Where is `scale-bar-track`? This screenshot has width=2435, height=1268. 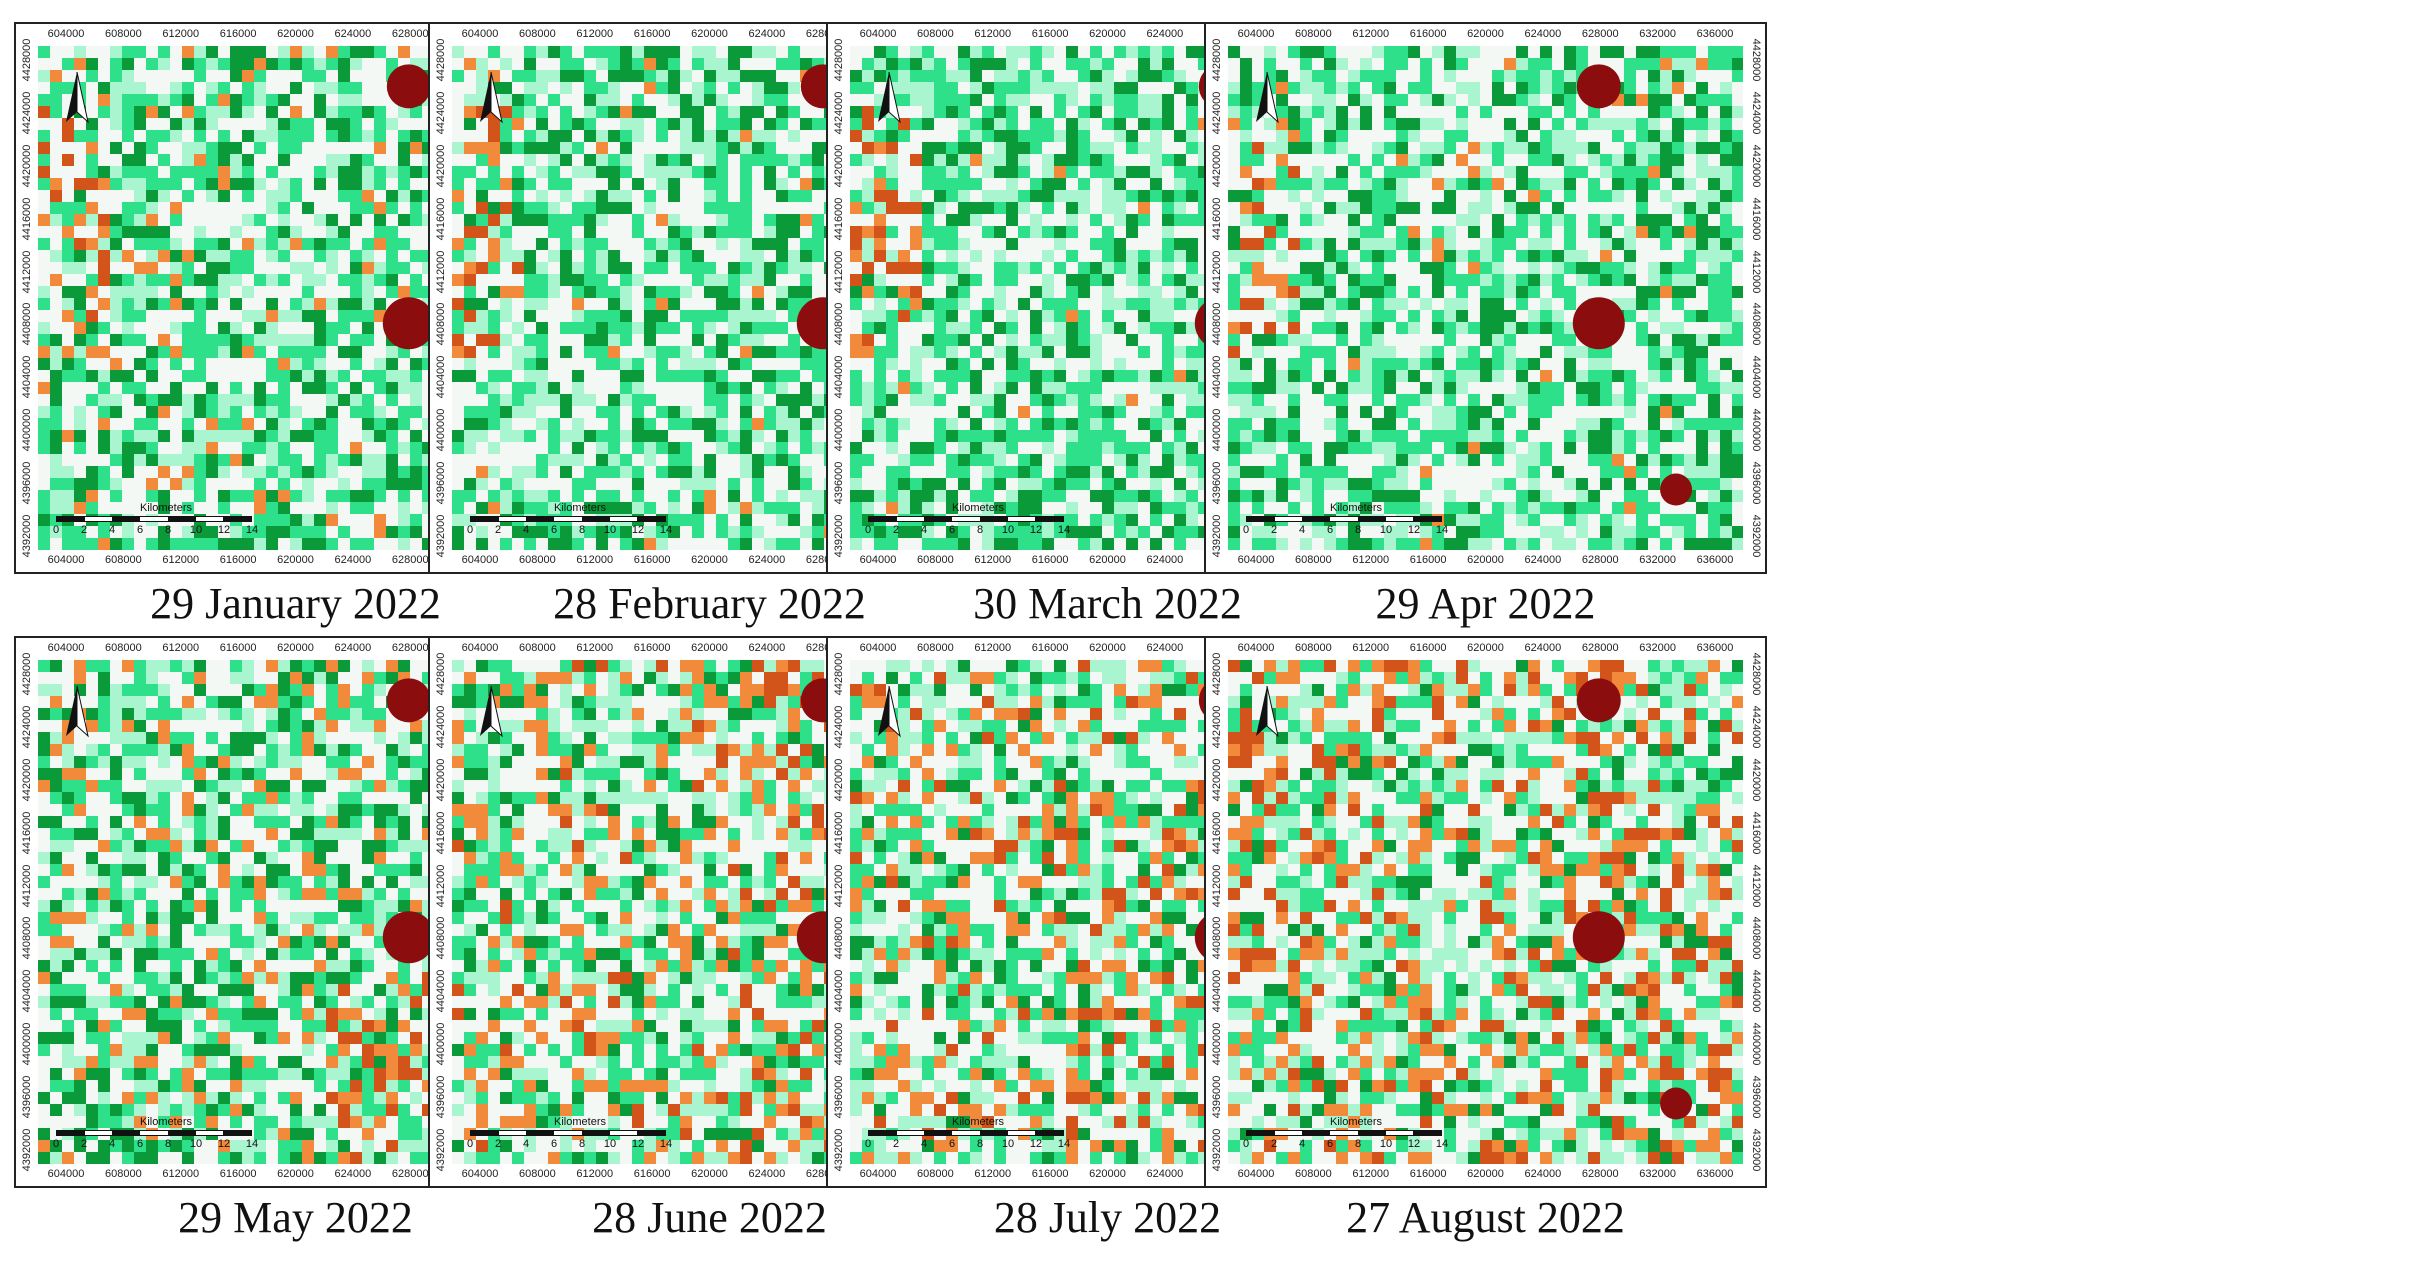 scale-bar-track is located at coordinates (568, 1133).